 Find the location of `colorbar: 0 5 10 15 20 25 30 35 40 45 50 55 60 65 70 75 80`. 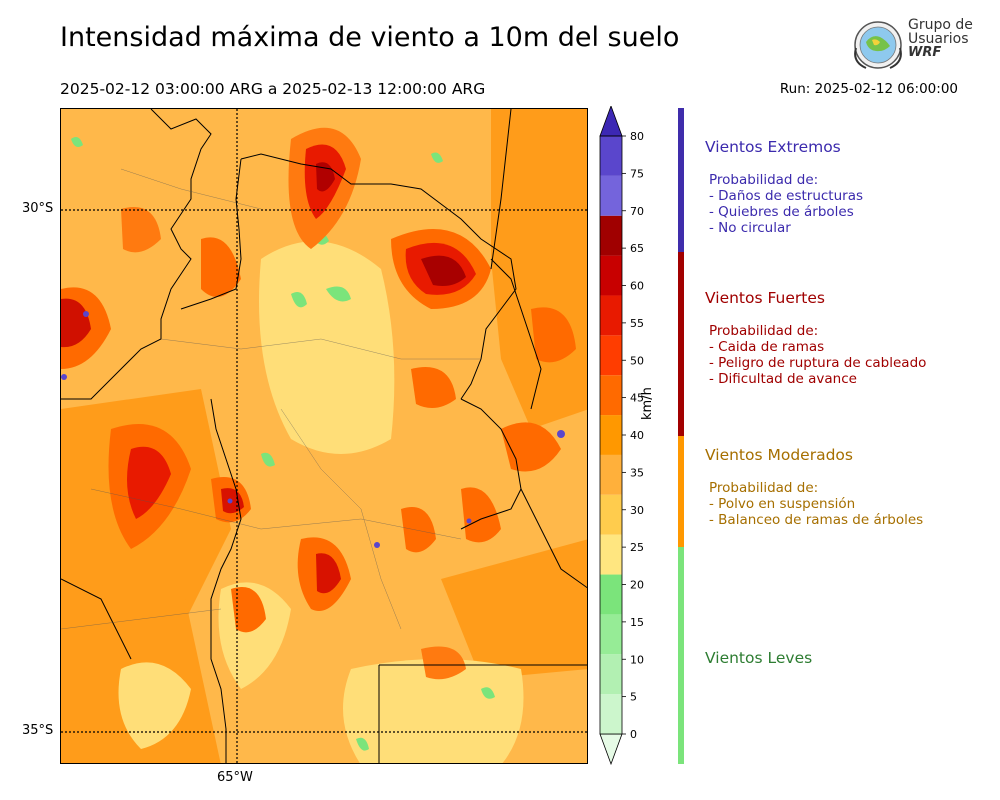

colorbar: 0 5 10 15 20 25 30 35 40 45 50 55 60 65 70 75 80 is located at coordinates (621, 436).